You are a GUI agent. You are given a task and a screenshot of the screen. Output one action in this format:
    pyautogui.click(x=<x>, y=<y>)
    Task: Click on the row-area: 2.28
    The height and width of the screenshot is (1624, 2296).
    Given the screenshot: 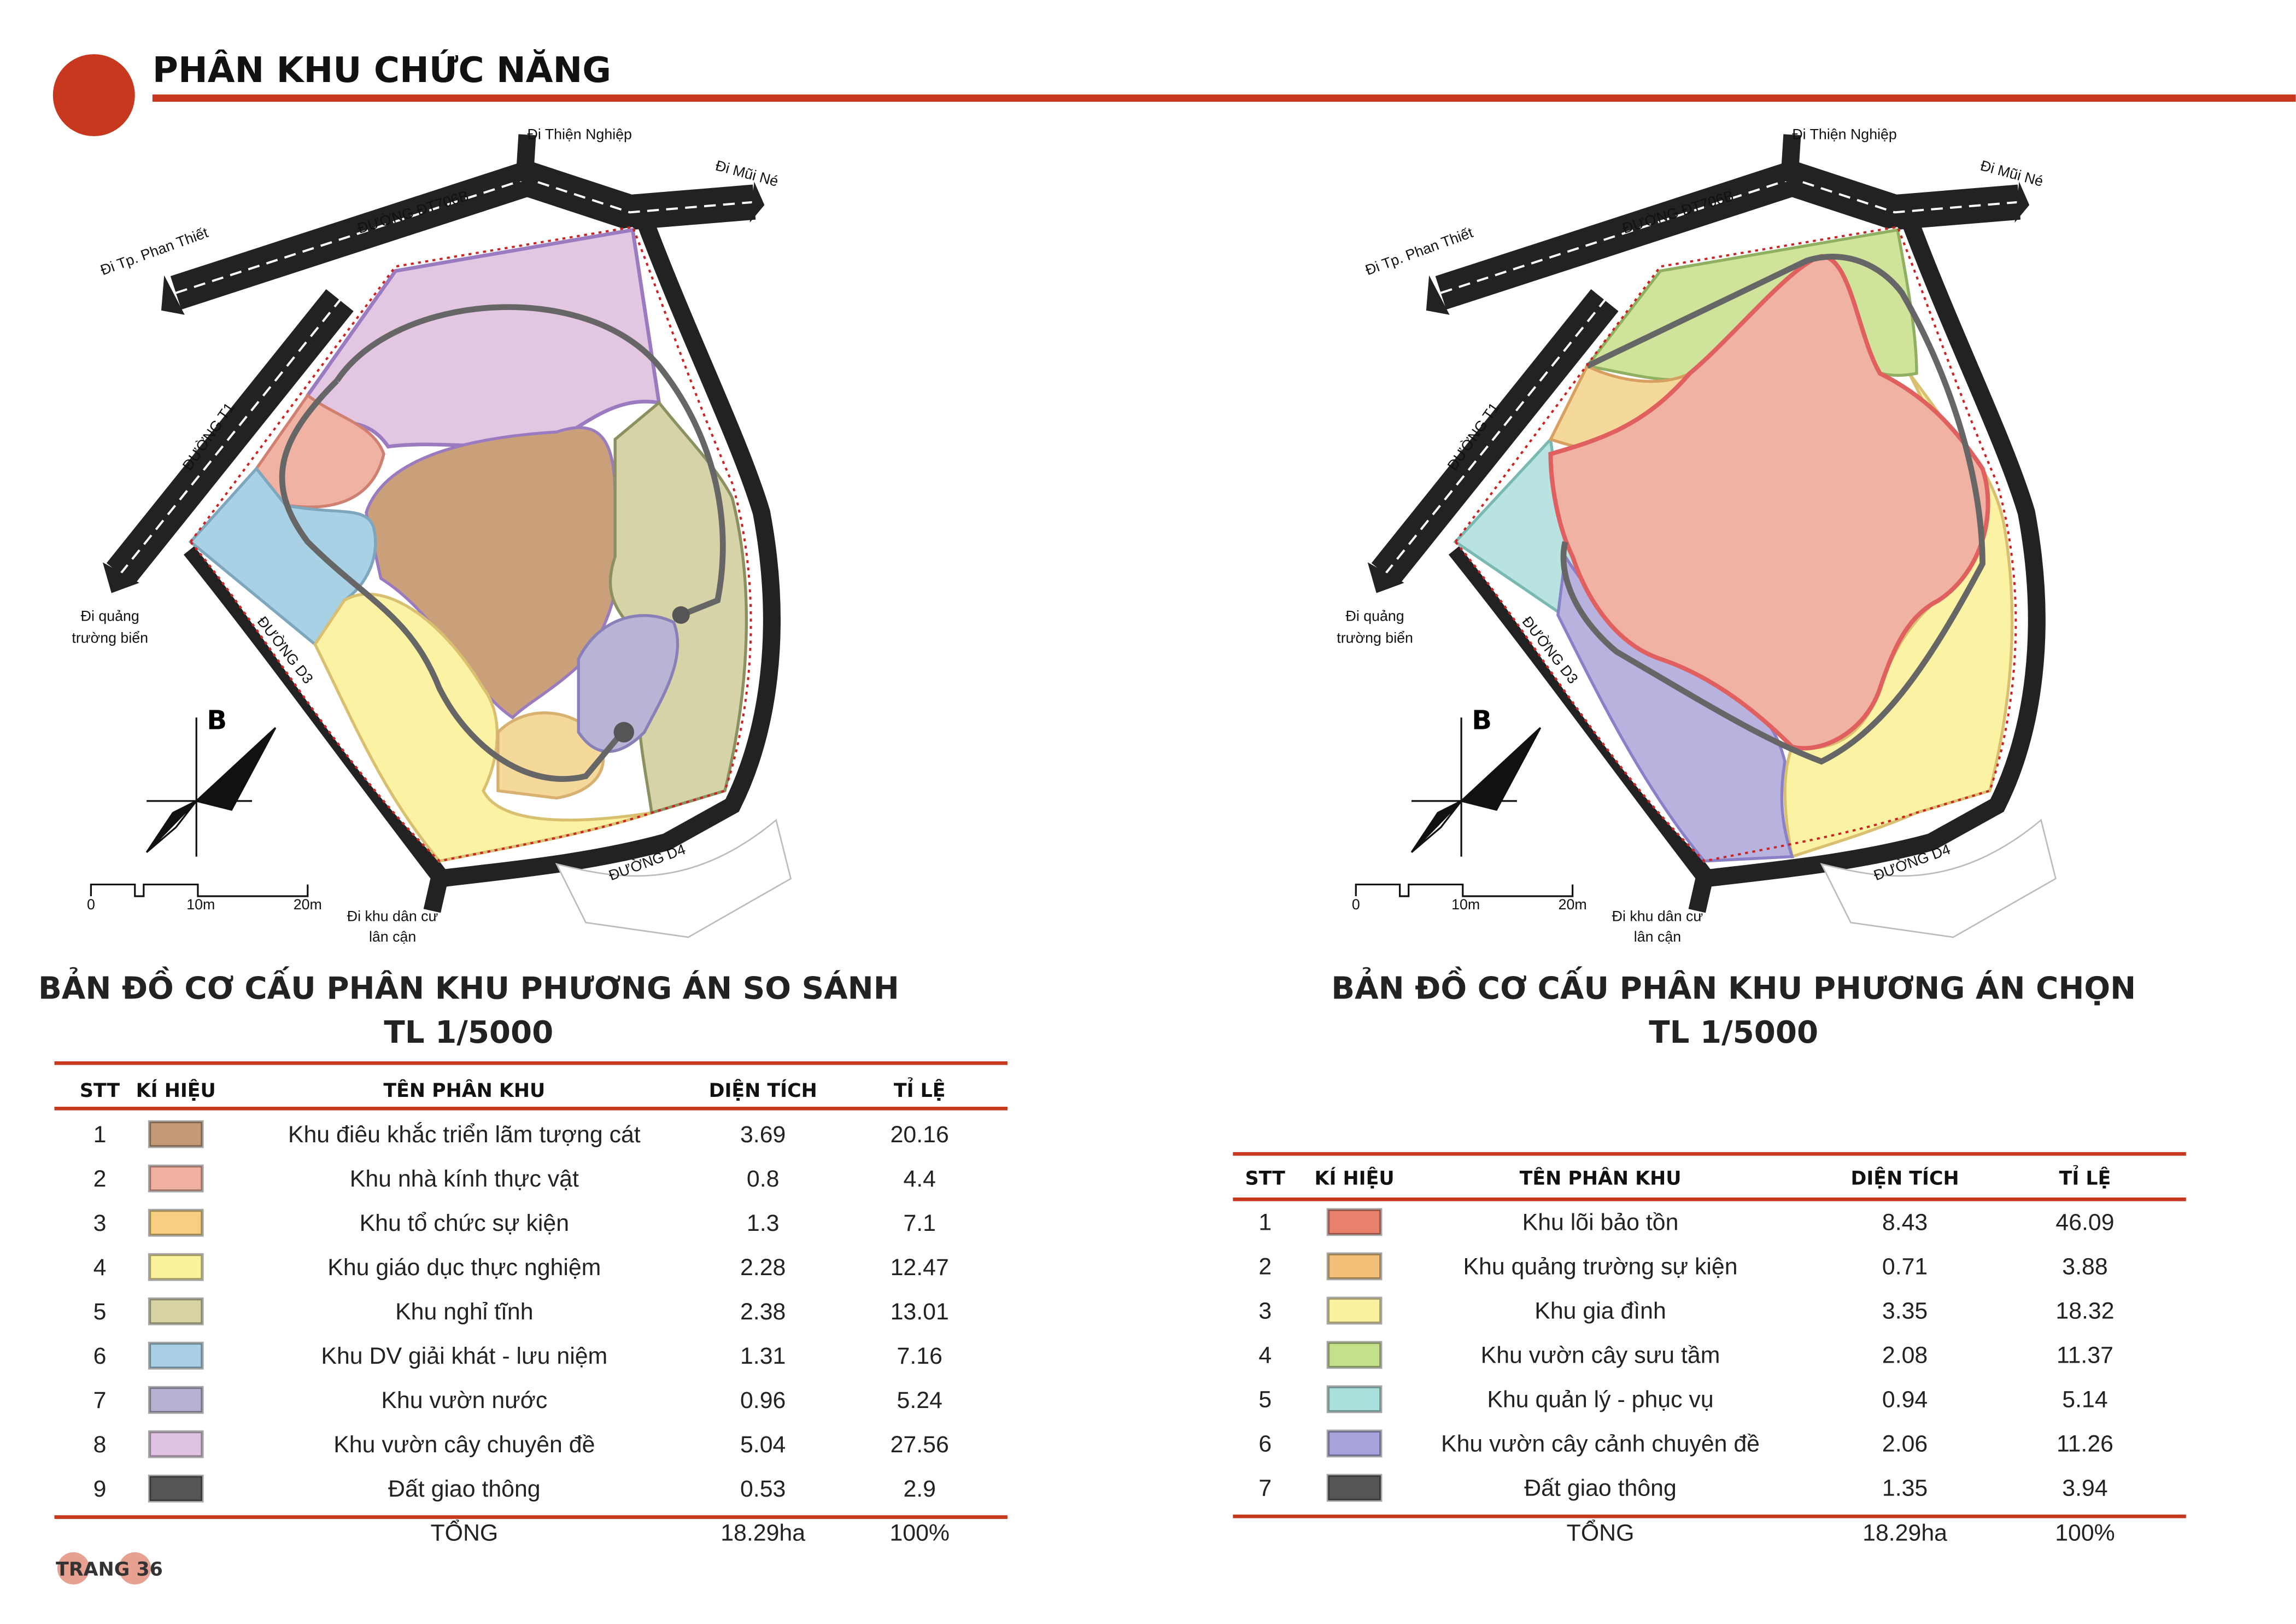 What is the action you would take?
    pyautogui.click(x=763, y=1267)
    